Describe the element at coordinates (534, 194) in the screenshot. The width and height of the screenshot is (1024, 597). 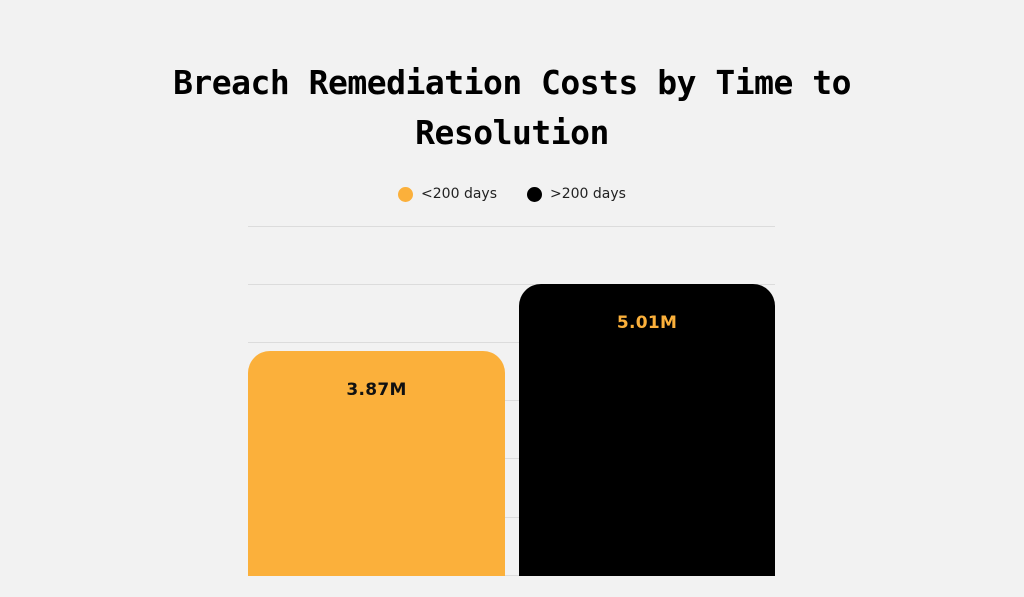
I see `legend-swatch-black-icon` at that location.